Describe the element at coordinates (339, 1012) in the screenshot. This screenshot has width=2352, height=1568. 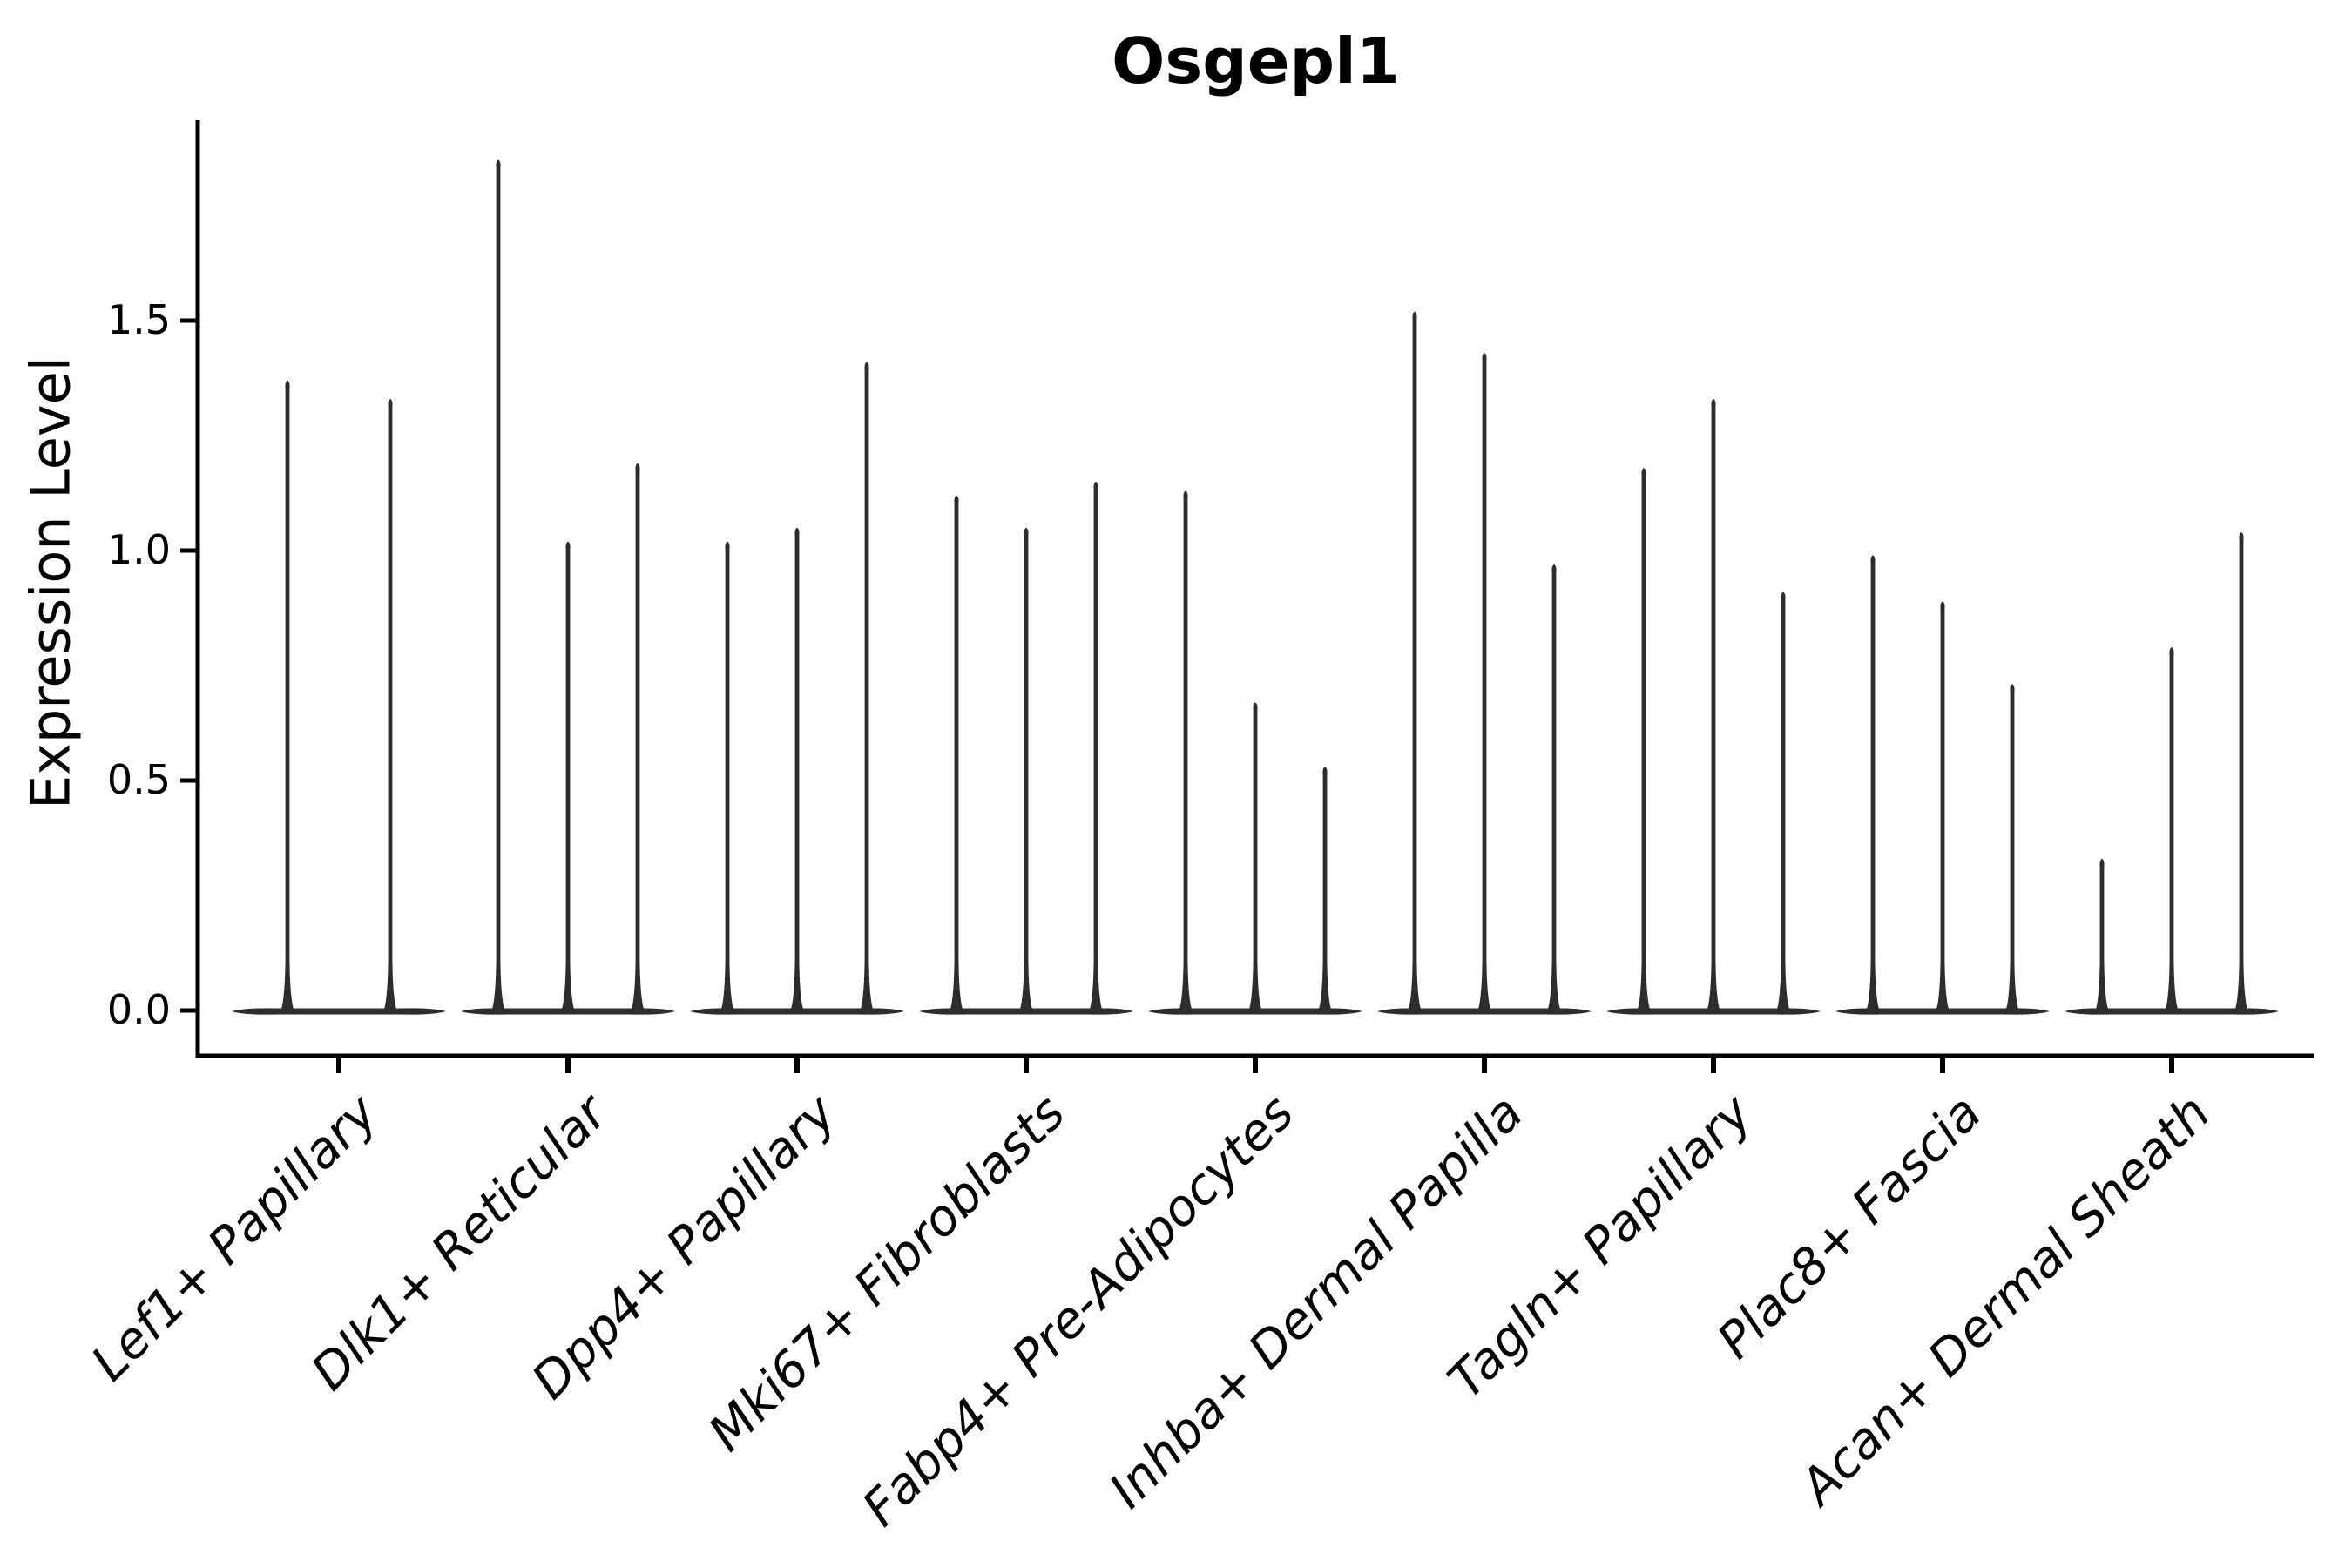
I see `violin-base` at that location.